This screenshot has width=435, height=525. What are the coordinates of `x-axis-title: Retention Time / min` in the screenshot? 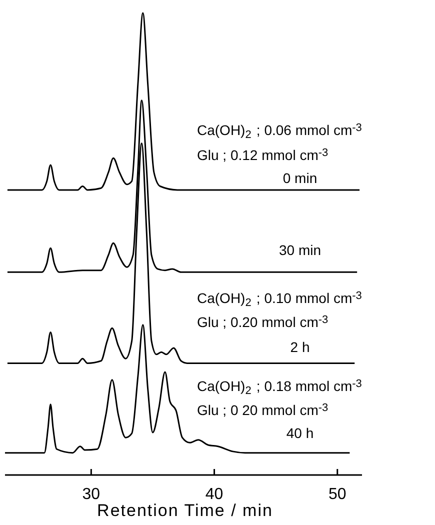 It's located at (185, 510).